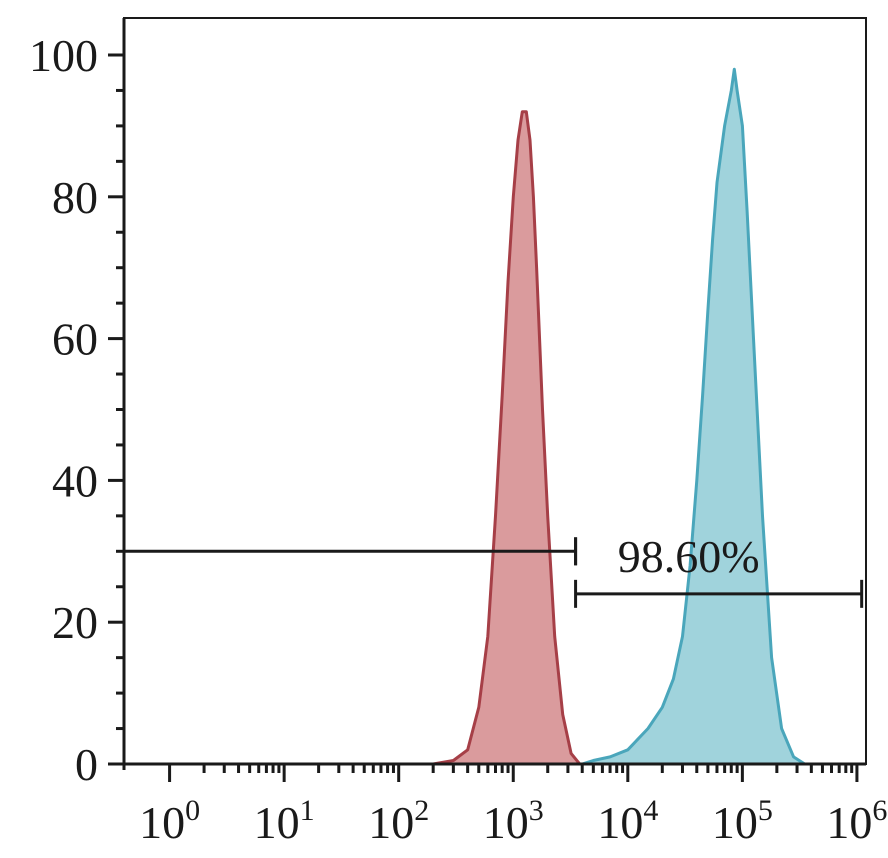 The image size is (888, 858). I want to click on histogram-red, so click(506, 438).